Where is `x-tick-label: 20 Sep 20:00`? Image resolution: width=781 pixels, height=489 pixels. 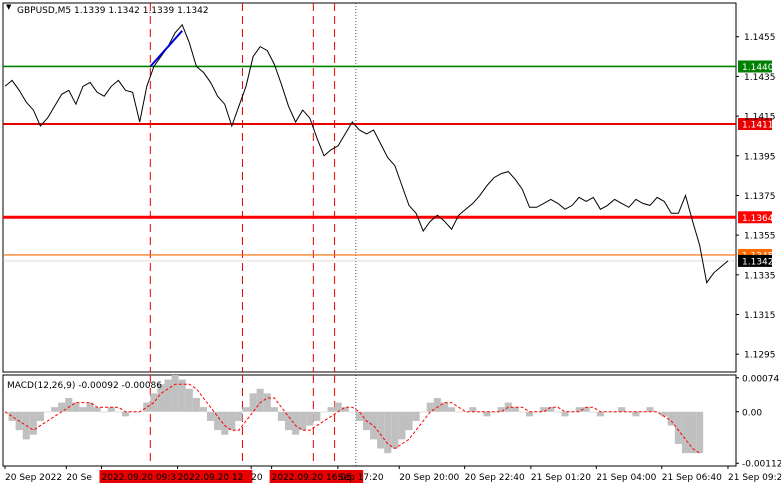
x-tick-label: 20 Sep 20:00 is located at coordinates (429, 478).